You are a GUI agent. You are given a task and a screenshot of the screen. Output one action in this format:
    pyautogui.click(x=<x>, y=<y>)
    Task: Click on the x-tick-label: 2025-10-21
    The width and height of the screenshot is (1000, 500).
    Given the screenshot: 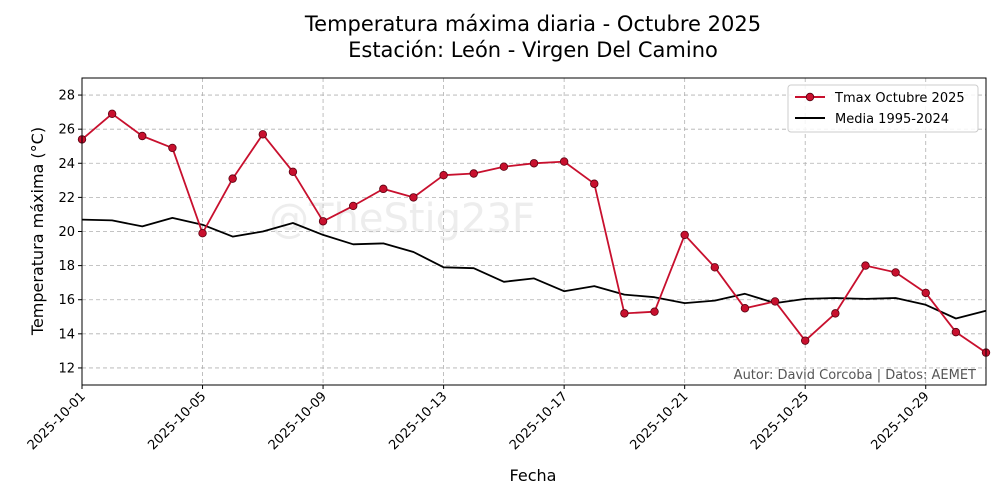 What is the action you would take?
    pyautogui.click(x=659, y=421)
    